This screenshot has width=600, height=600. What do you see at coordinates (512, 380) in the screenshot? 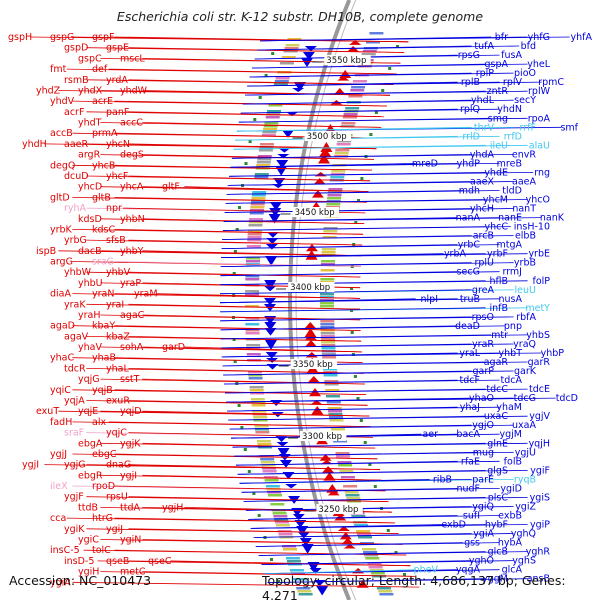
I see `gene-label-tdca: tdcA` at bounding box center [512, 380].